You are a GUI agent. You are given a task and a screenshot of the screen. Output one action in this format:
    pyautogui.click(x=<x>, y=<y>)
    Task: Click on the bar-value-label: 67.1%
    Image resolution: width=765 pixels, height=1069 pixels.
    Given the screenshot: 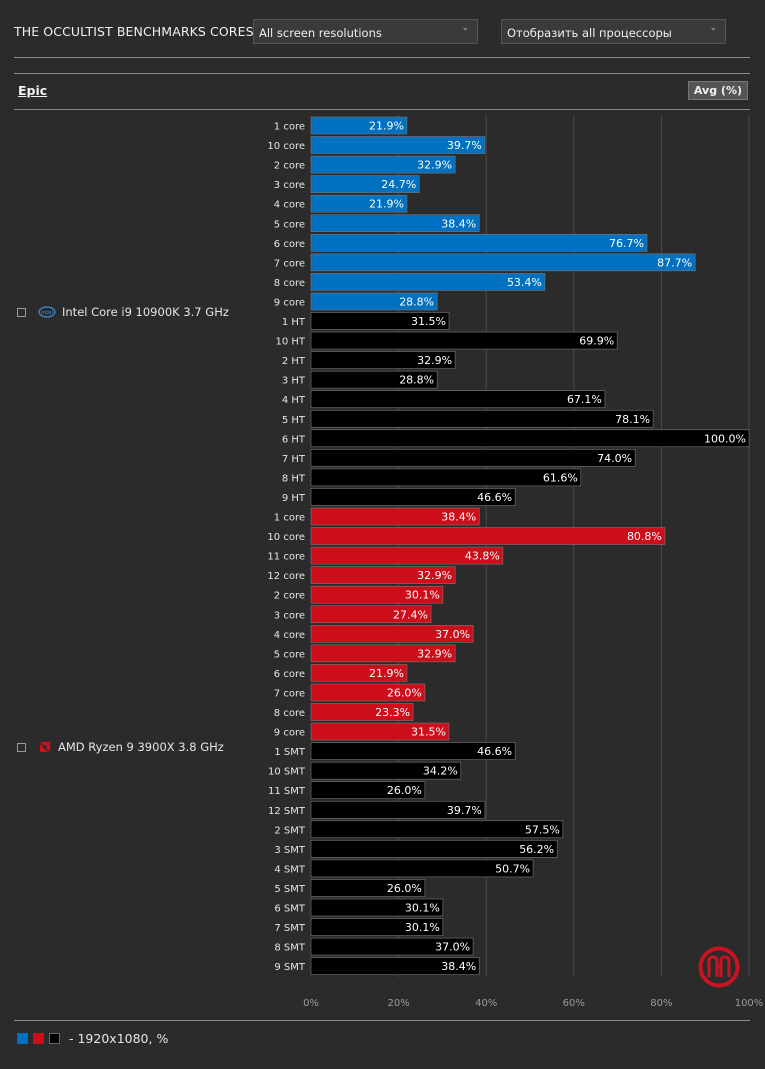 What is the action you would take?
    pyautogui.click(x=584, y=399)
    